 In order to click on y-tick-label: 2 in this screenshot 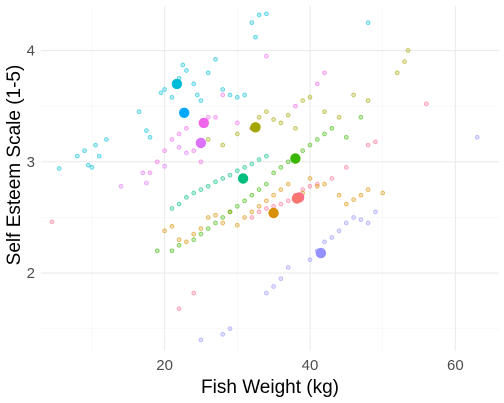, I will do `click(31, 273)`.